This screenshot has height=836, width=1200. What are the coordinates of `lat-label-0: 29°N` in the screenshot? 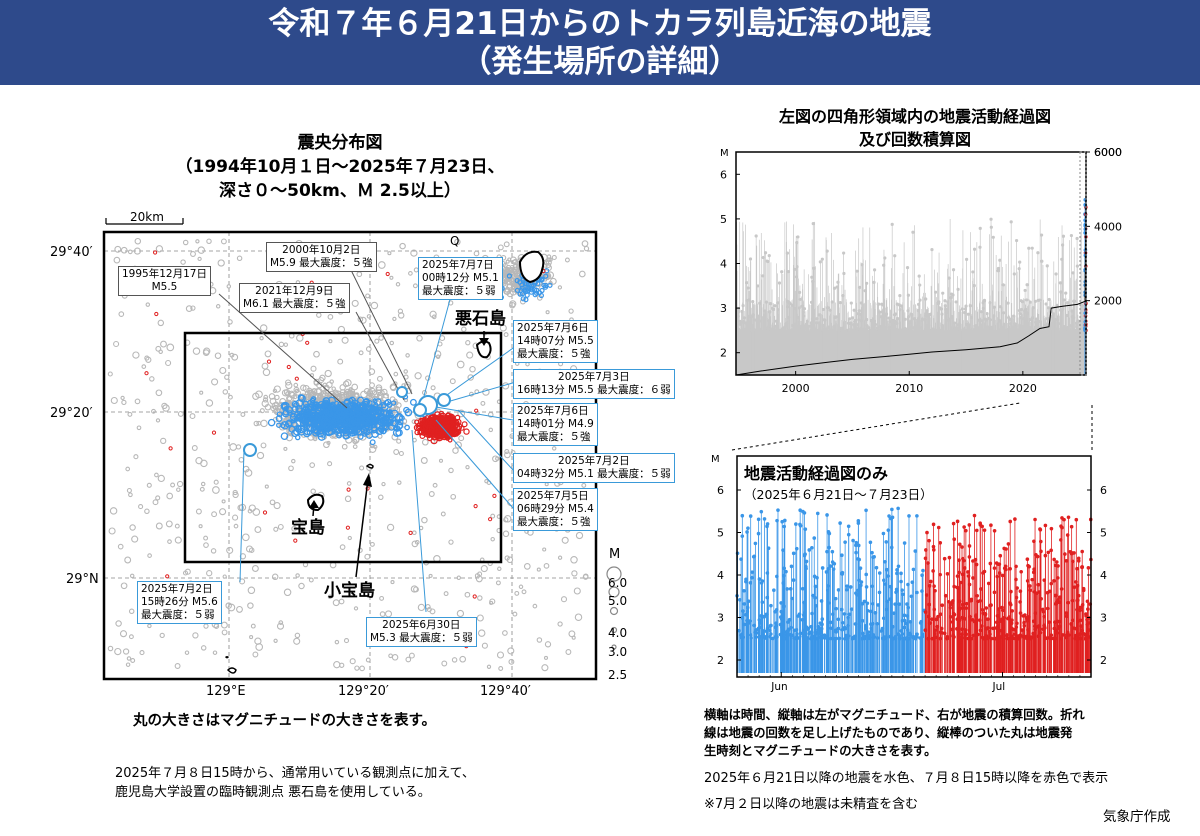 It's located at (82, 579).